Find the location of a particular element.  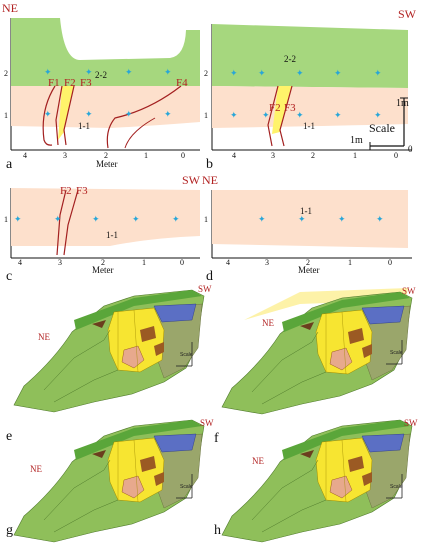

scale-horizontal-label: 1m is located at coordinates (356, 140).